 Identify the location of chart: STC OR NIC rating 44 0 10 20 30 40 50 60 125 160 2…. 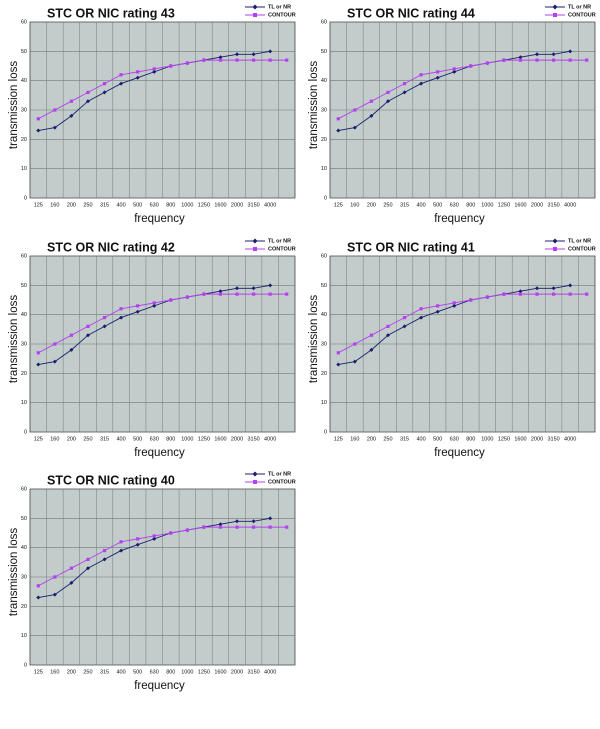
(452, 114).